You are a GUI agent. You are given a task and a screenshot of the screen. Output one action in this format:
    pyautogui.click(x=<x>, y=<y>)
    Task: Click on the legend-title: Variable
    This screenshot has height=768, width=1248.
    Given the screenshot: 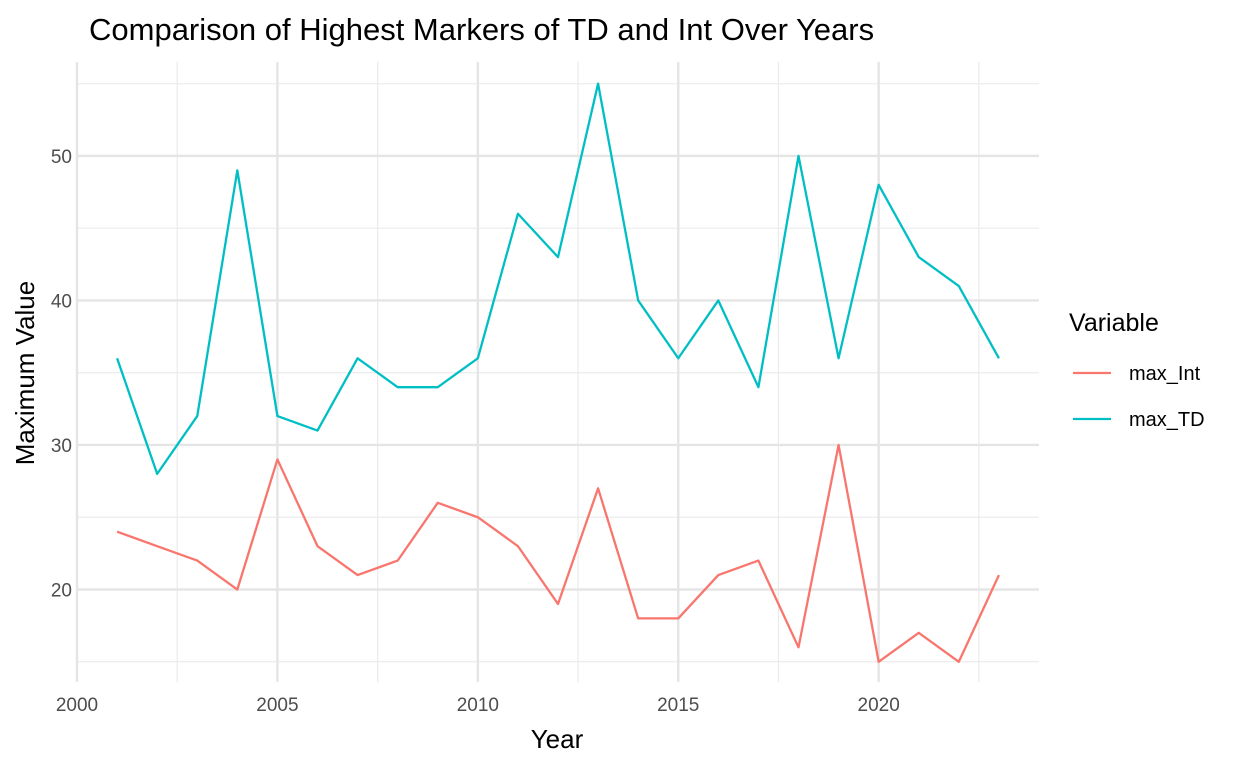 What is the action you would take?
    pyautogui.click(x=1114, y=323)
    